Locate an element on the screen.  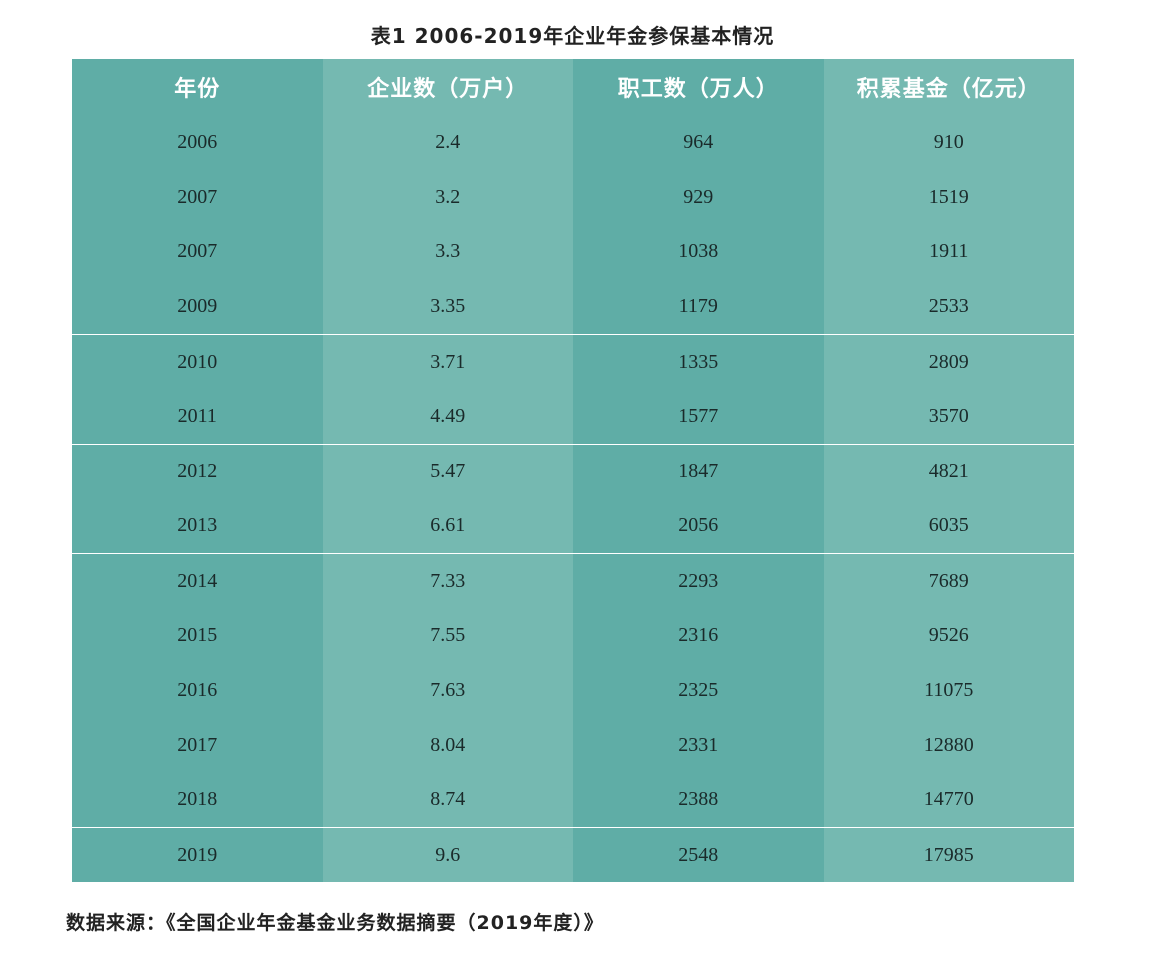
cell-fund: 4821 is located at coordinates (948, 471).